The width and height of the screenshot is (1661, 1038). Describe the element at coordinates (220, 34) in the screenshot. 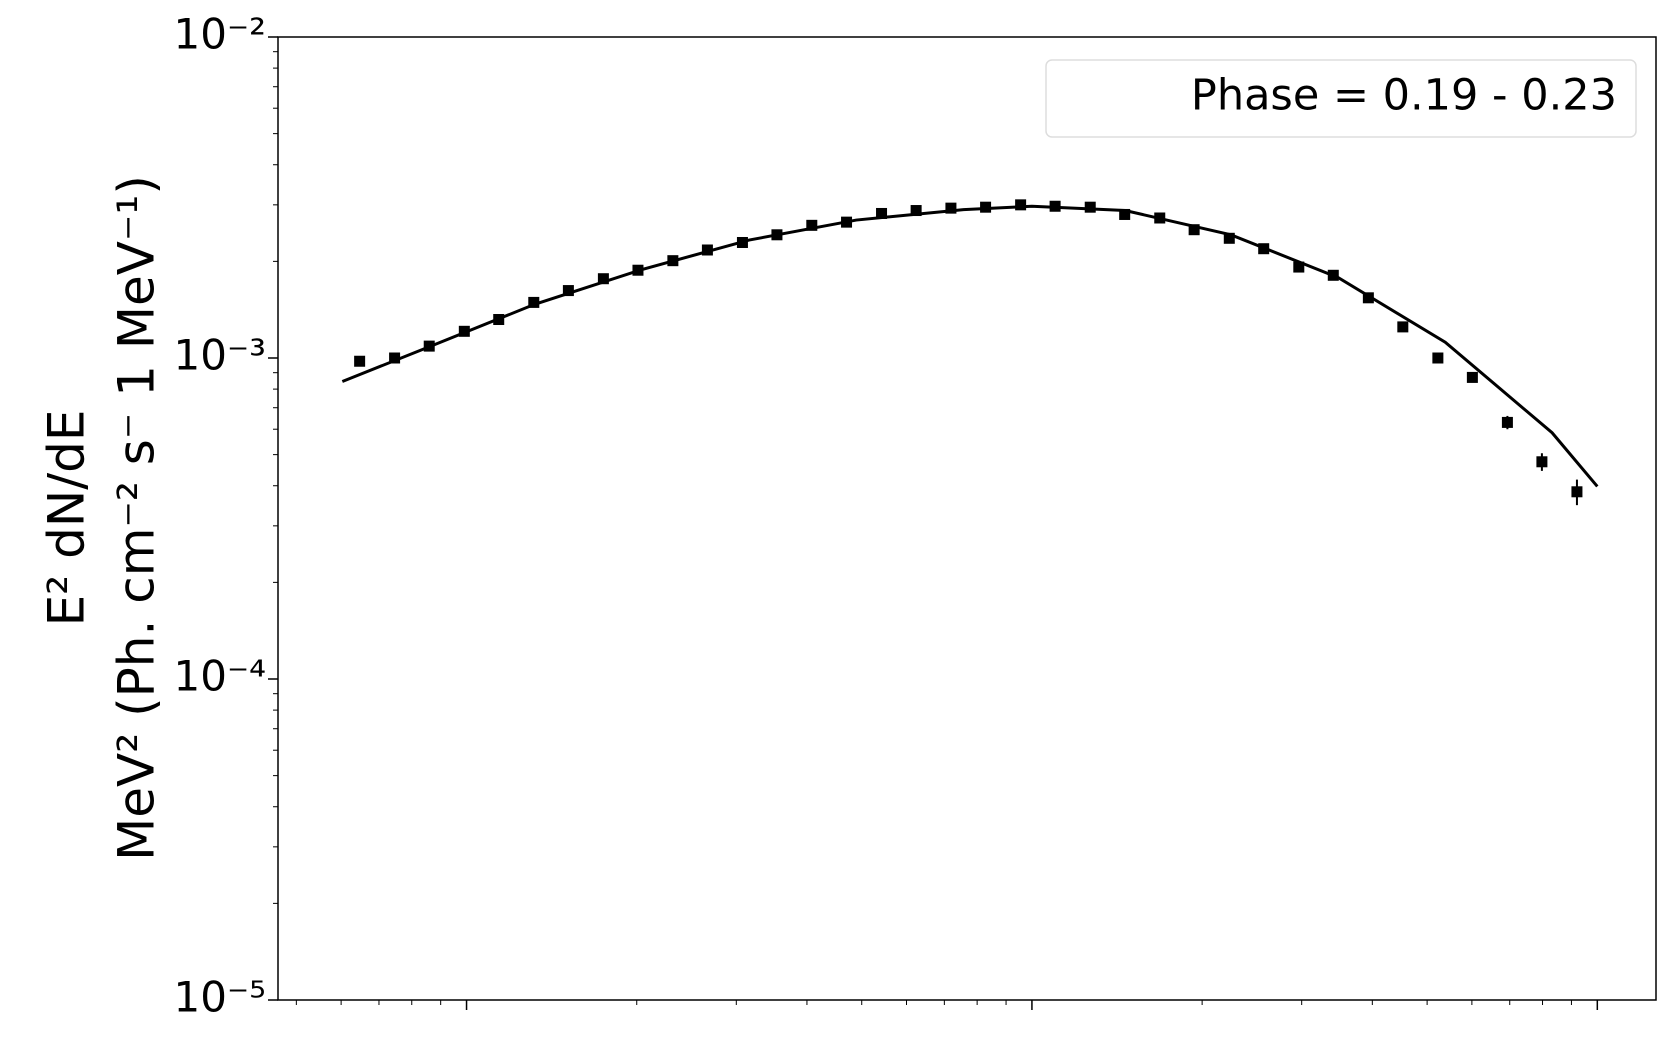

I see `y-tick-label: 10⁻²` at that location.